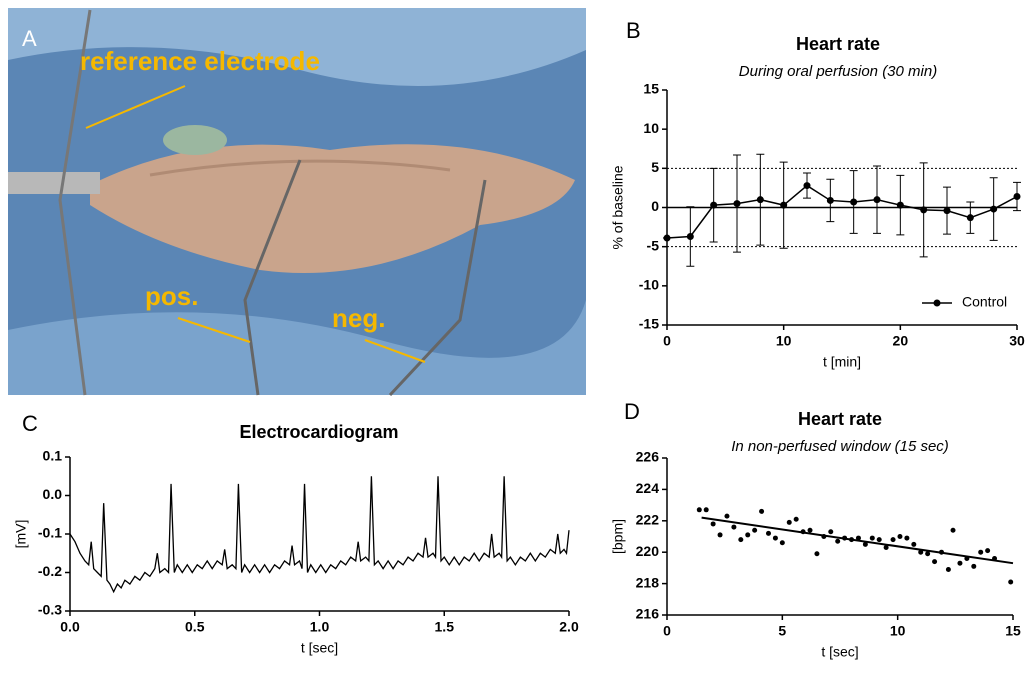  Describe the element at coordinates (648, 551) in the screenshot. I see `y-tick-label: 220` at that location.